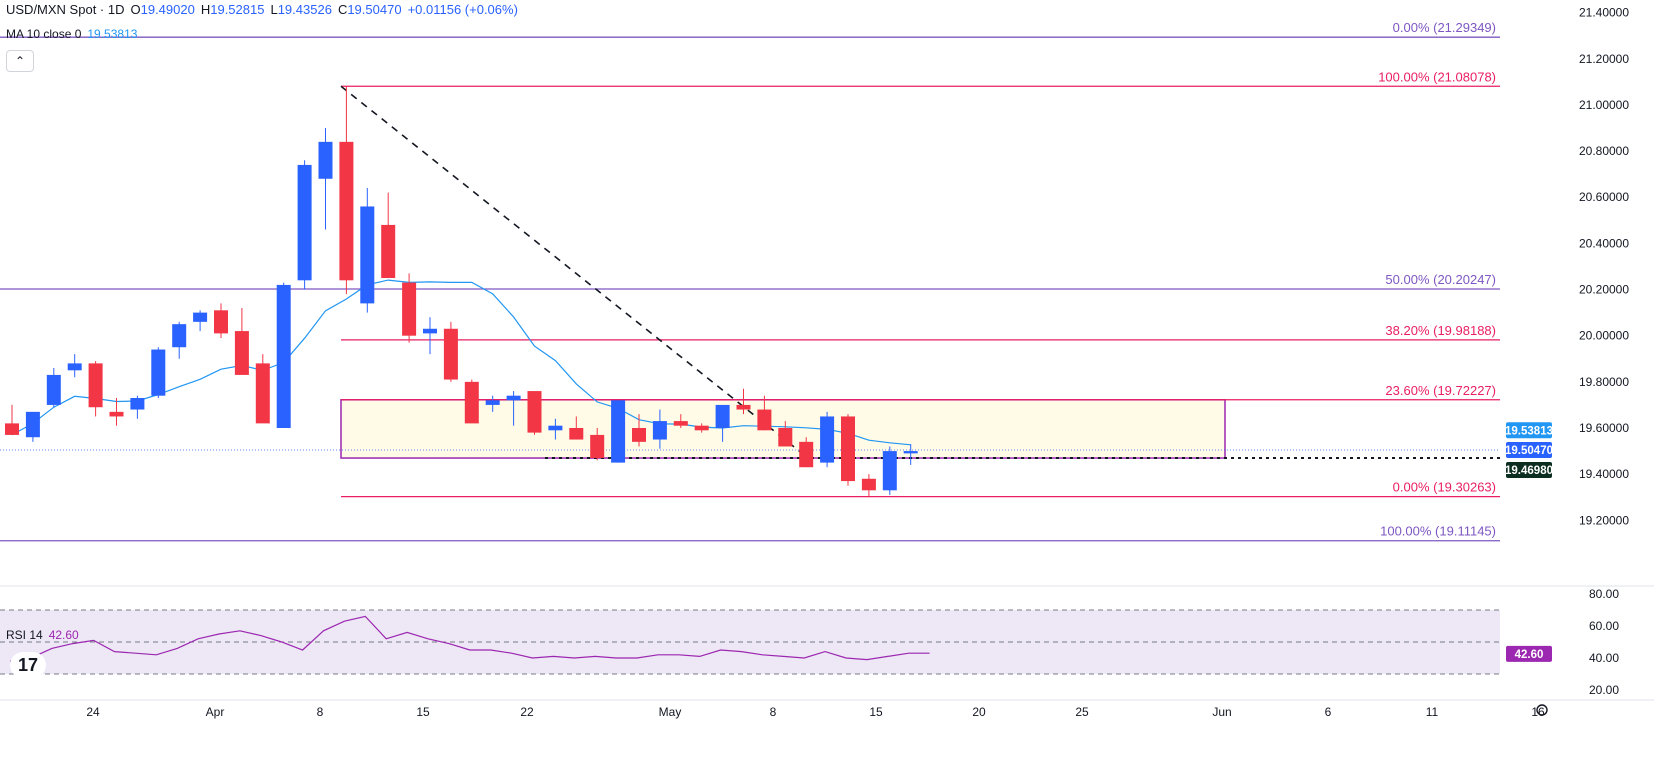 The image size is (1654, 762). I want to click on price-label-text: 19.50470, so click(1529, 451).